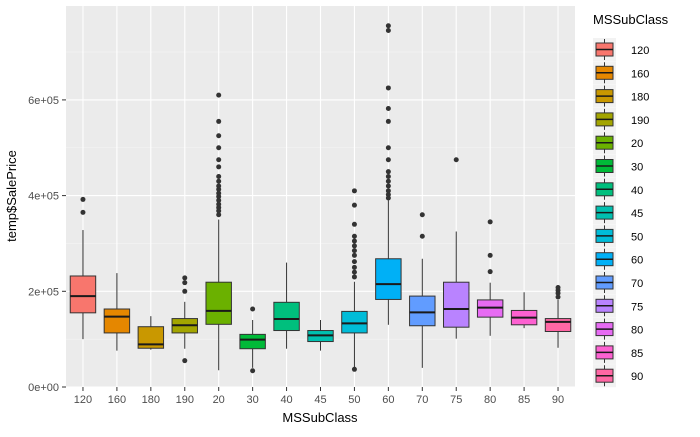 The height and width of the screenshot is (437, 700). Describe the element at coordinates (618, 352) in the screenshot. I see `legend-item-85: 85` at that location.